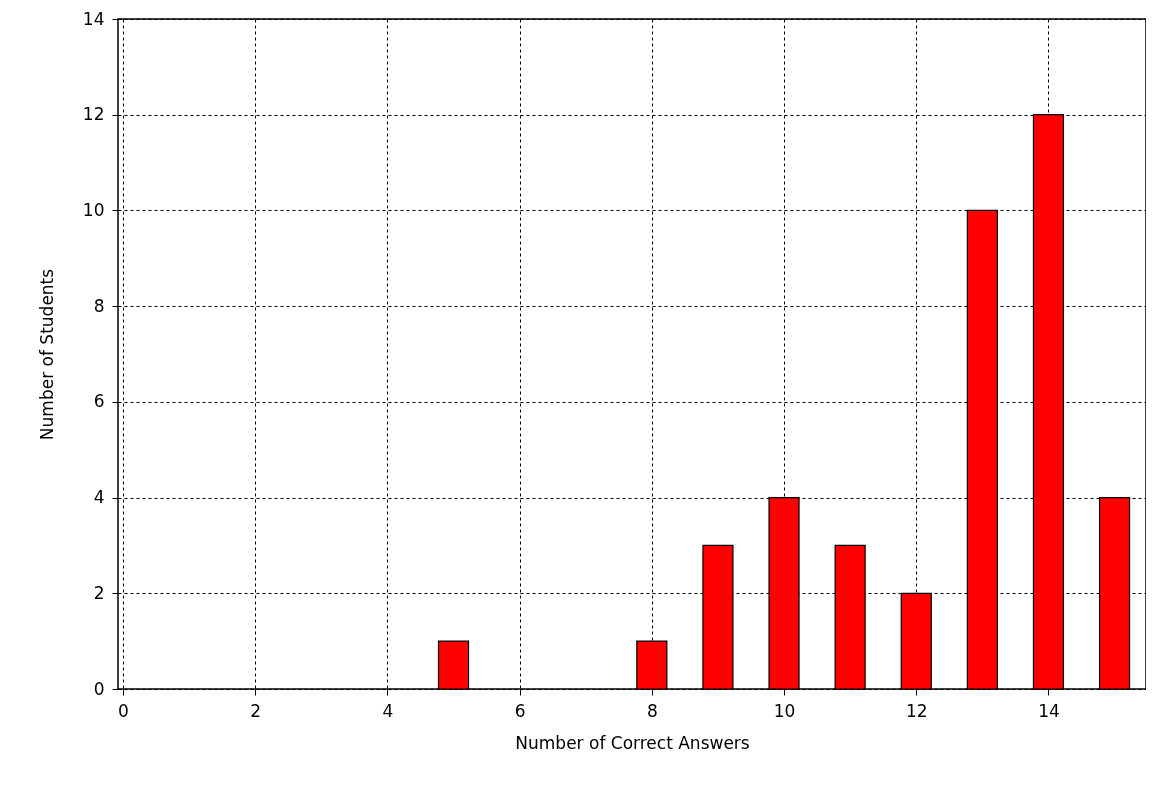 This screenshot has height=793, width=1154. I want to click on x-tick-label: 2, so click(256, 710).